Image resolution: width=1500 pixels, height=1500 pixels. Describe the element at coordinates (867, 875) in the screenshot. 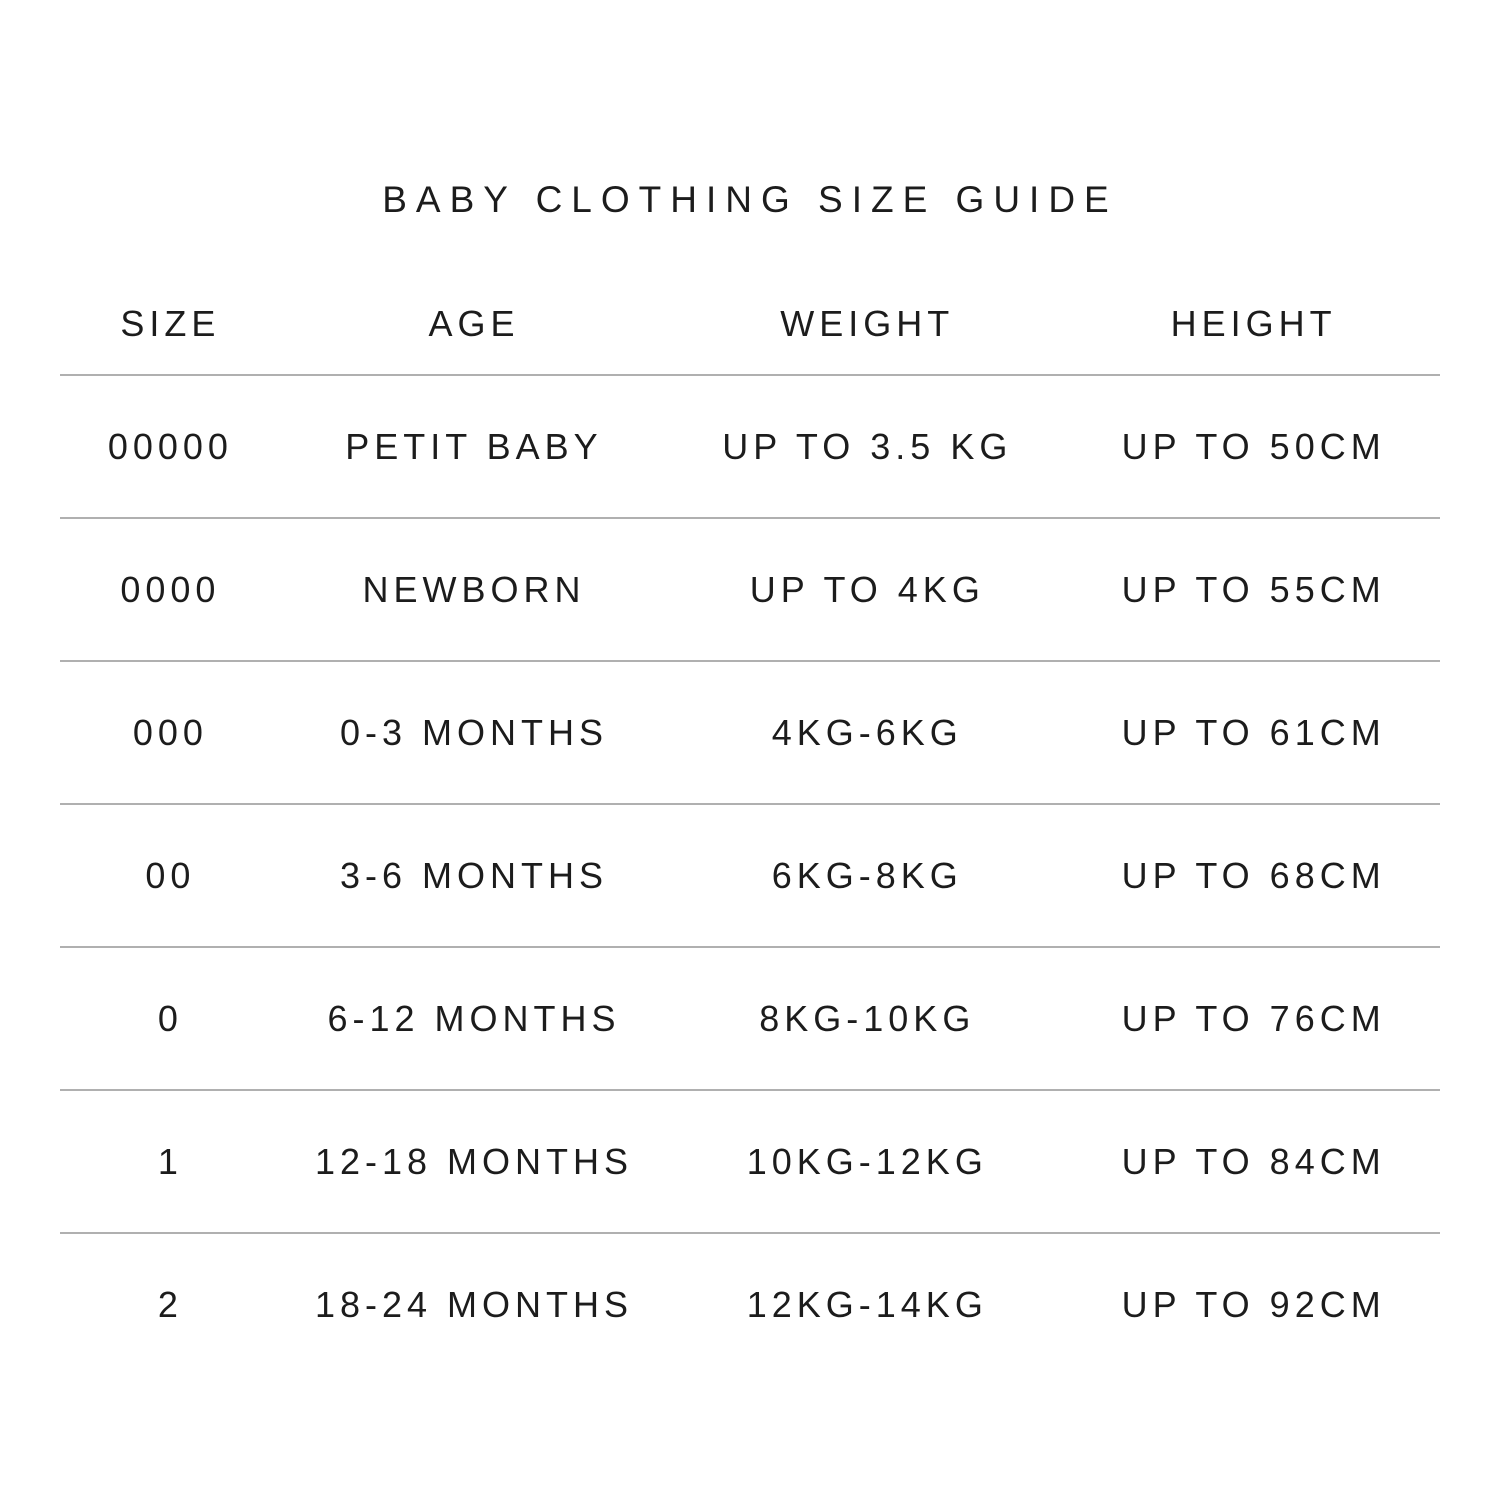

I see `weight-cell: 6KG-8KG` at that location.